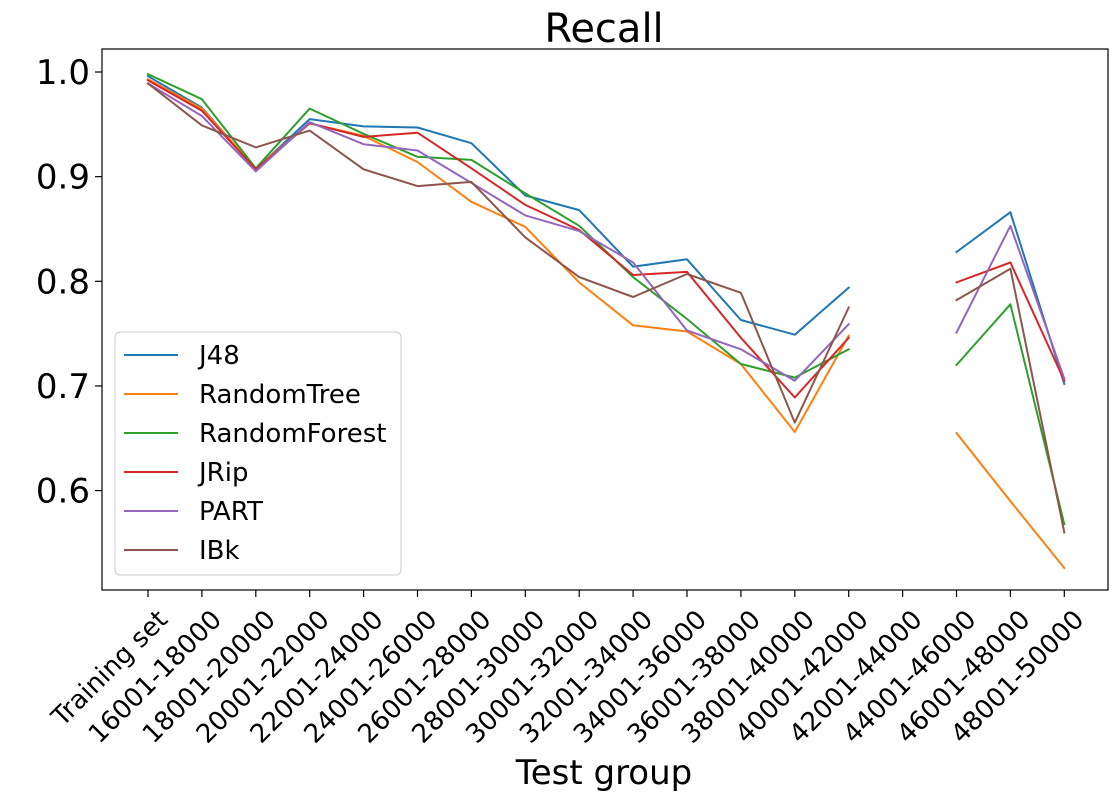 The width and height of the screenshot is (1118, 800). Describe the element at coordinates (280, 395) in the screenshot. I see `legend-label-randomtree: RandomTree` at that location.